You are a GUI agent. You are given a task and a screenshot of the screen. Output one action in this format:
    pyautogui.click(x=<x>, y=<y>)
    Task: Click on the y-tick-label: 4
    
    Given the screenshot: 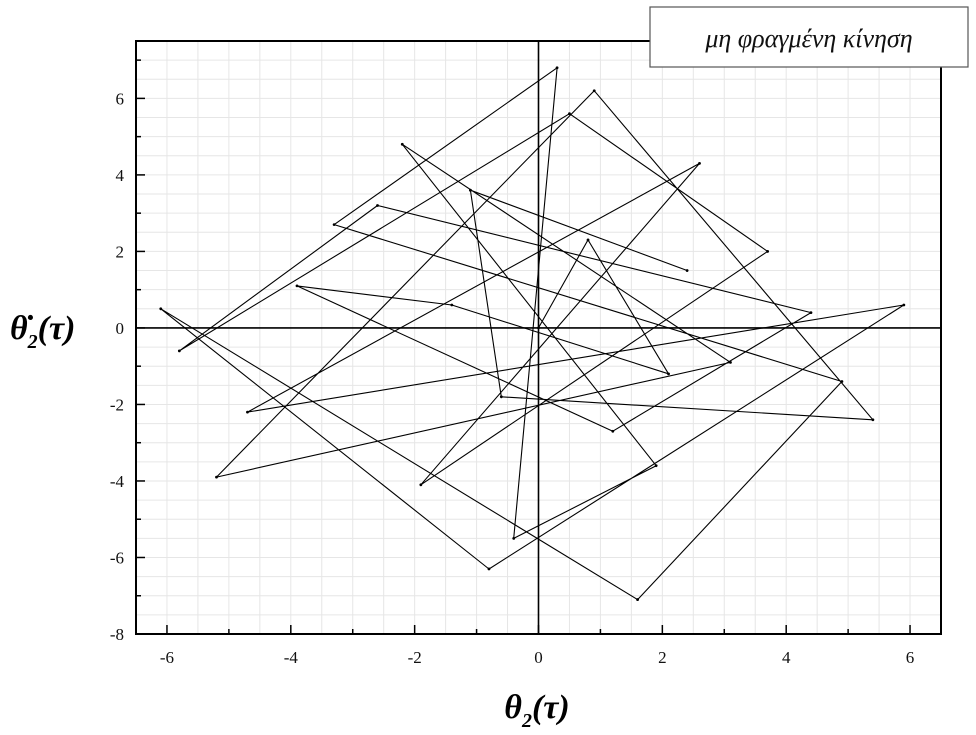 What is the action you would take?
    pyautogui.click(x=120, y=175)
    